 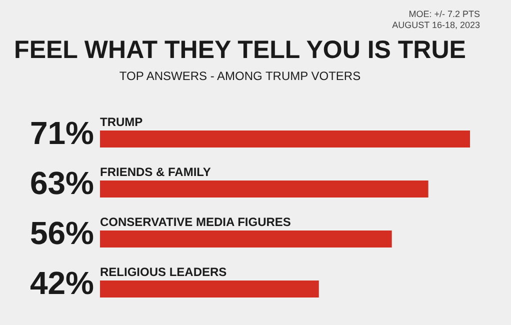 What do you see at coordinates (62, 283) in the screenshot?
I see `data-label: 42%` at bounding box center [62, 283].